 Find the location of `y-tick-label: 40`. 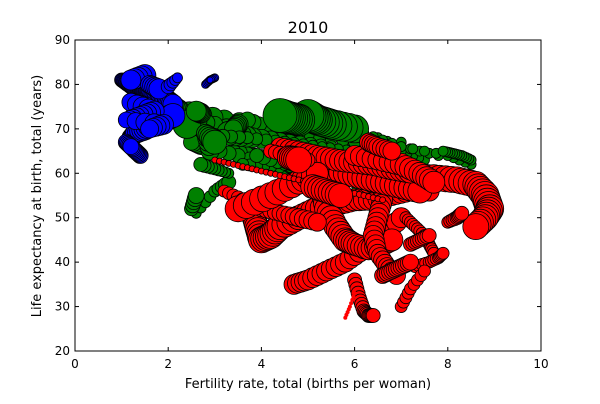

y-tick-label: 40 is located at coordinates (62, 262).